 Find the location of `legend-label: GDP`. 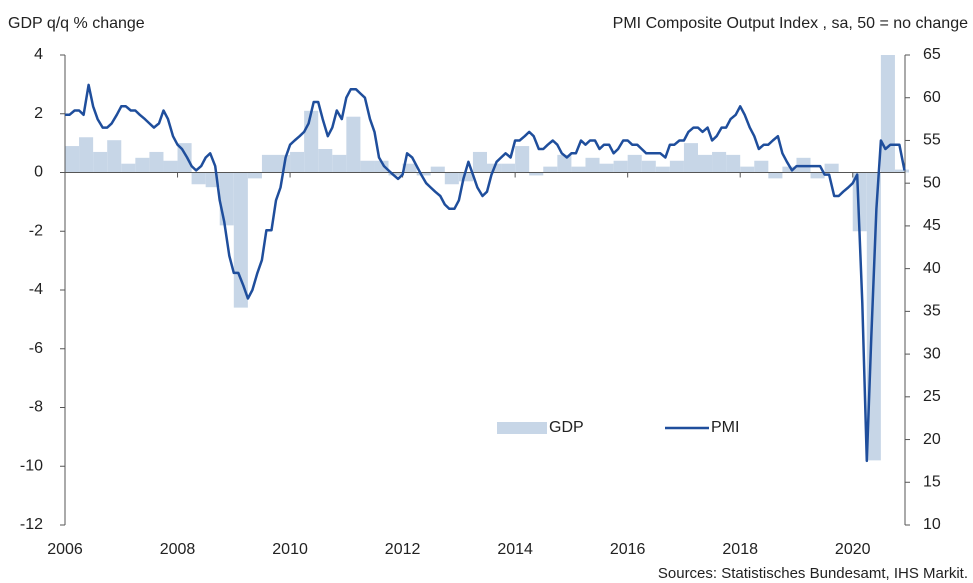

legend-label: GDP is located at coordinates (566, 427).